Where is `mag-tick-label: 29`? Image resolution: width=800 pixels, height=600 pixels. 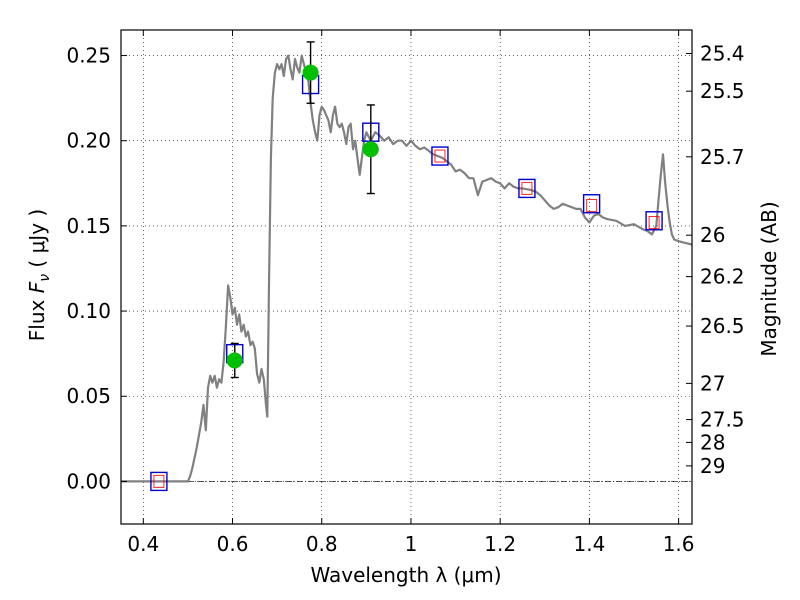 mag-tick-label: 29 is located at coordinates (712, 466).